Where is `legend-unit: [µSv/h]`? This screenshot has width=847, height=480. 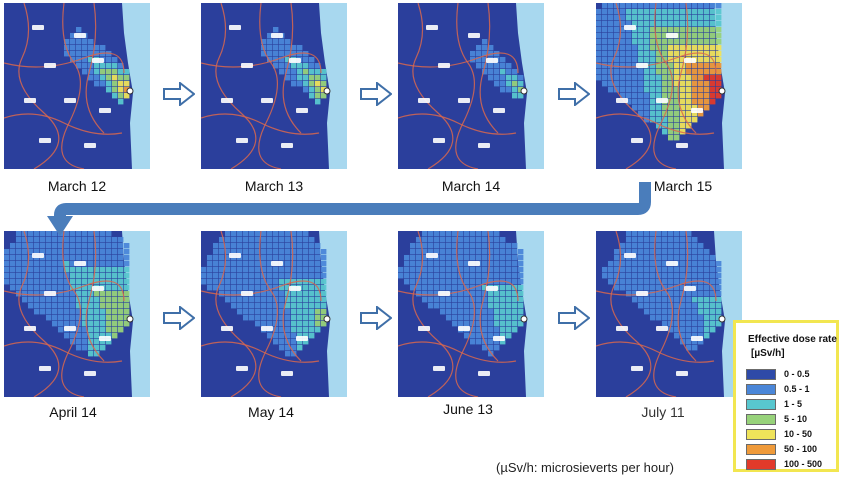
legend-unit: [µSv/h] is located at coordinates (768, 353).